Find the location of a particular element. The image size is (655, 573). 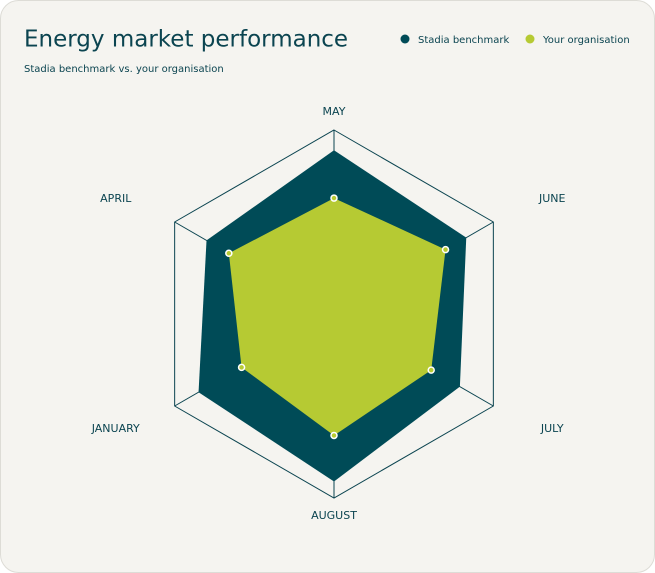

axis-label: APRIL is located at coordinates (116, 198).